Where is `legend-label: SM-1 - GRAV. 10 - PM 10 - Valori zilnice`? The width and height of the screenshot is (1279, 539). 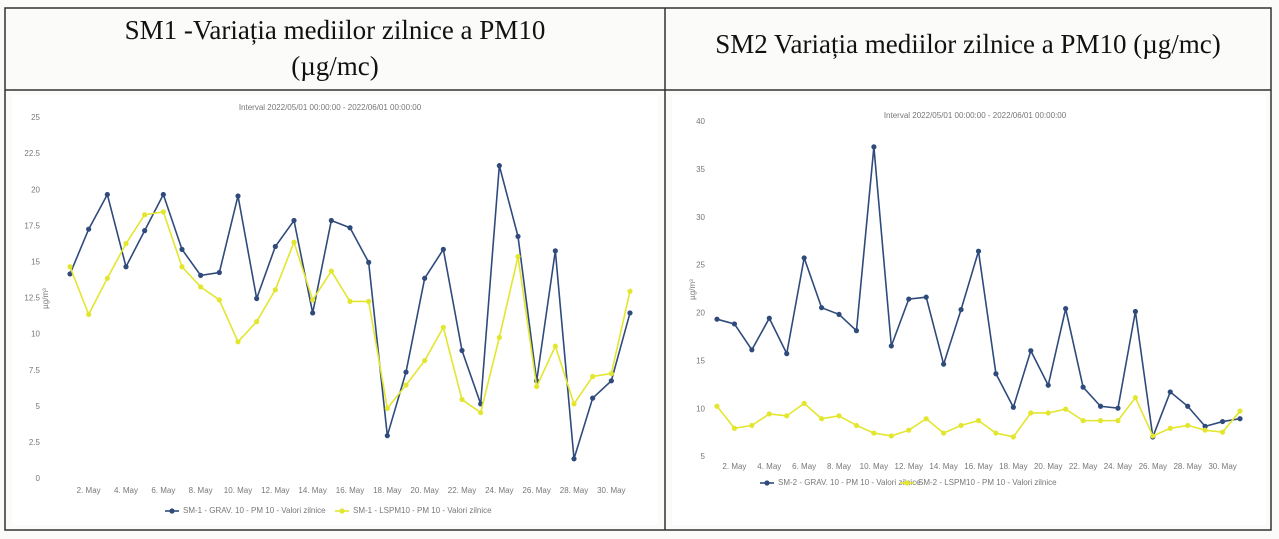
legend-label: SM-1 - GRAV. 10 - PM 10 - Valori zilnice is located at coordinates (254, 510).